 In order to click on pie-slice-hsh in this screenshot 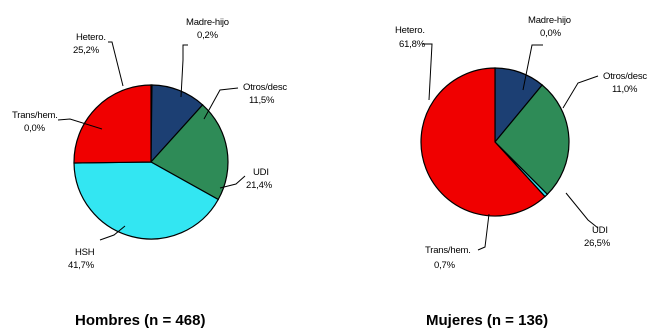, I will do `click(146, 200)`.